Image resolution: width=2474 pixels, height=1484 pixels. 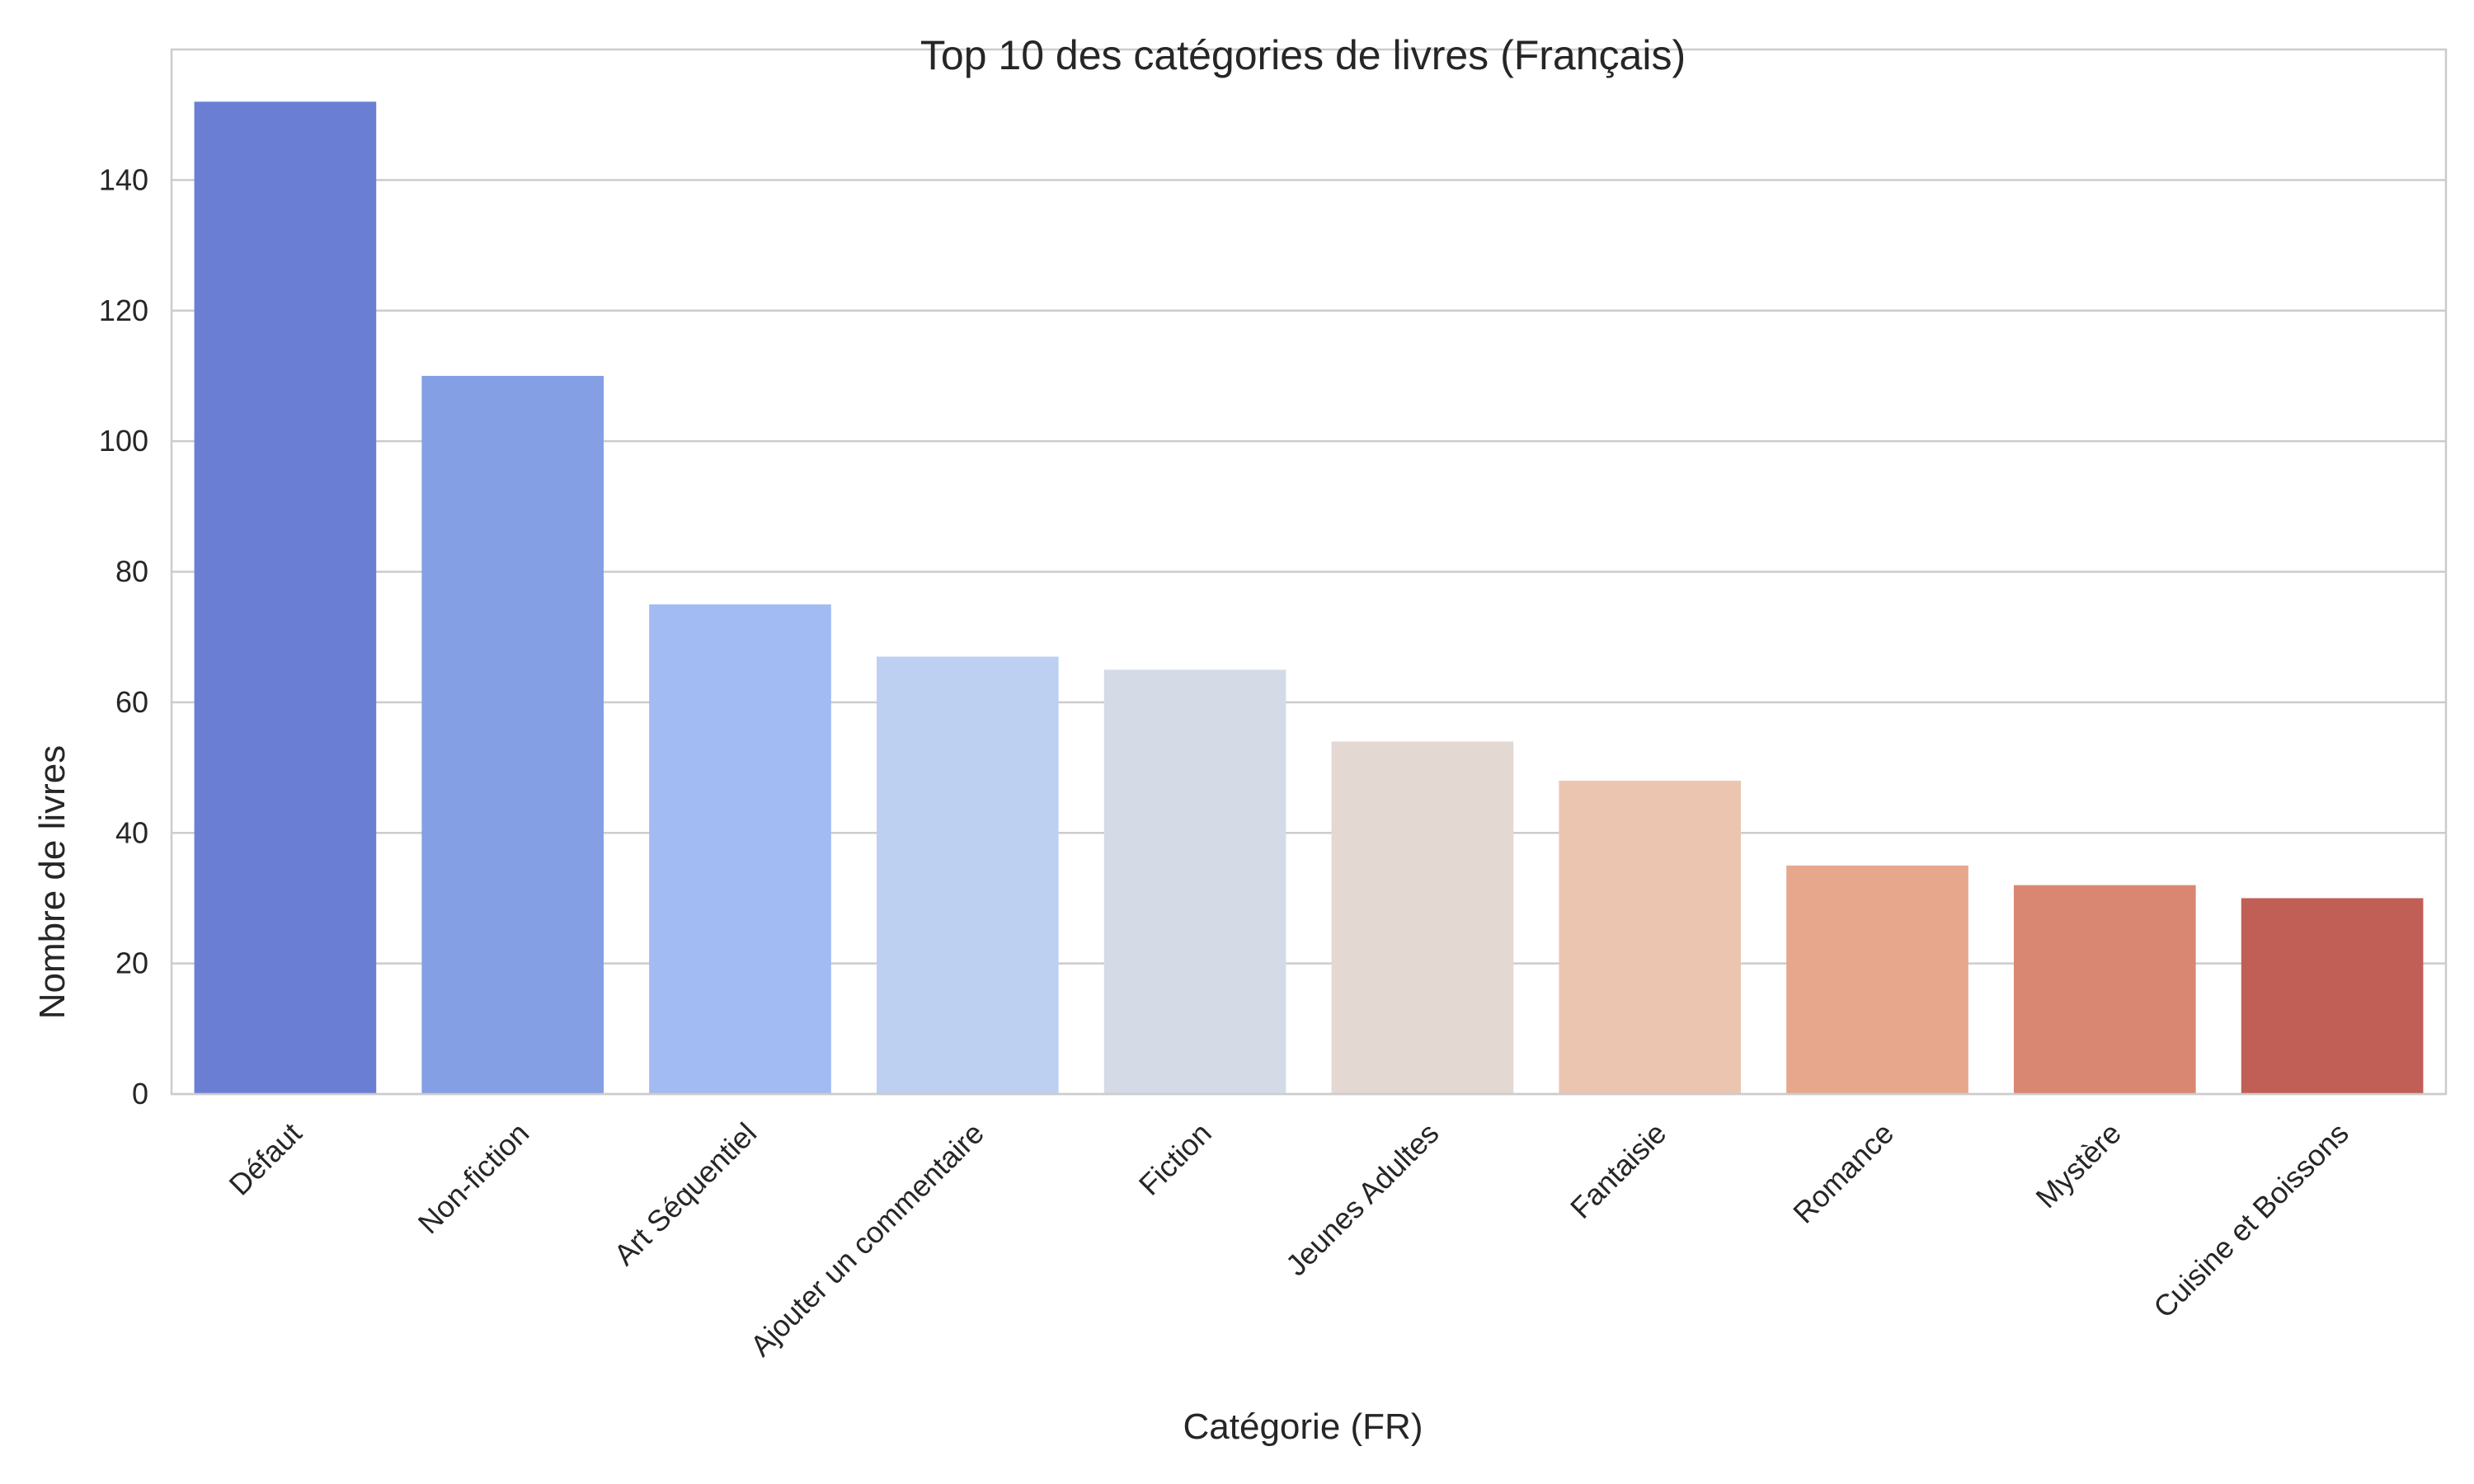 What do you see at coordinates (123, 441) in the screenshot?
I see `y-tick-label: 100` at bounding box center [123, 441].